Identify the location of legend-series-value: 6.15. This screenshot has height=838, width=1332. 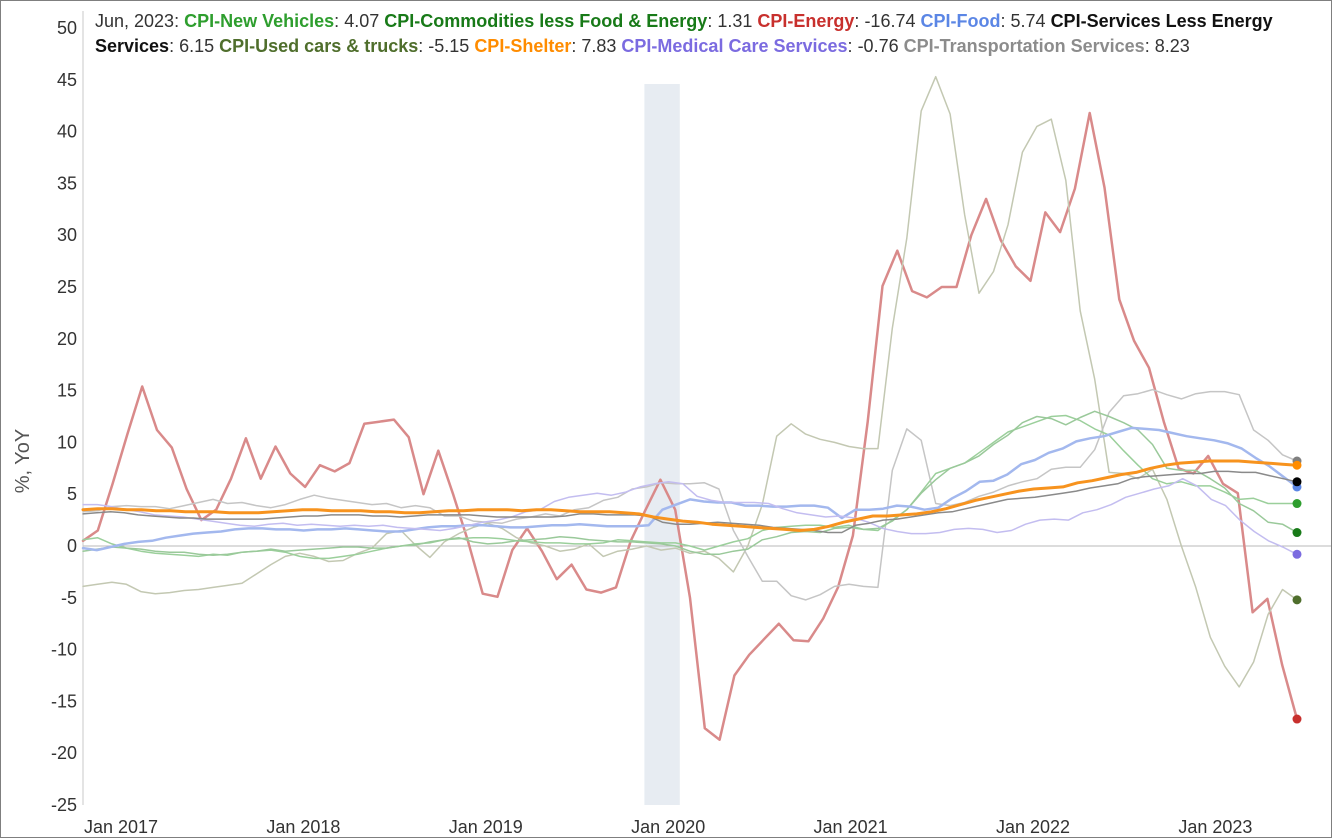
(197, 46).